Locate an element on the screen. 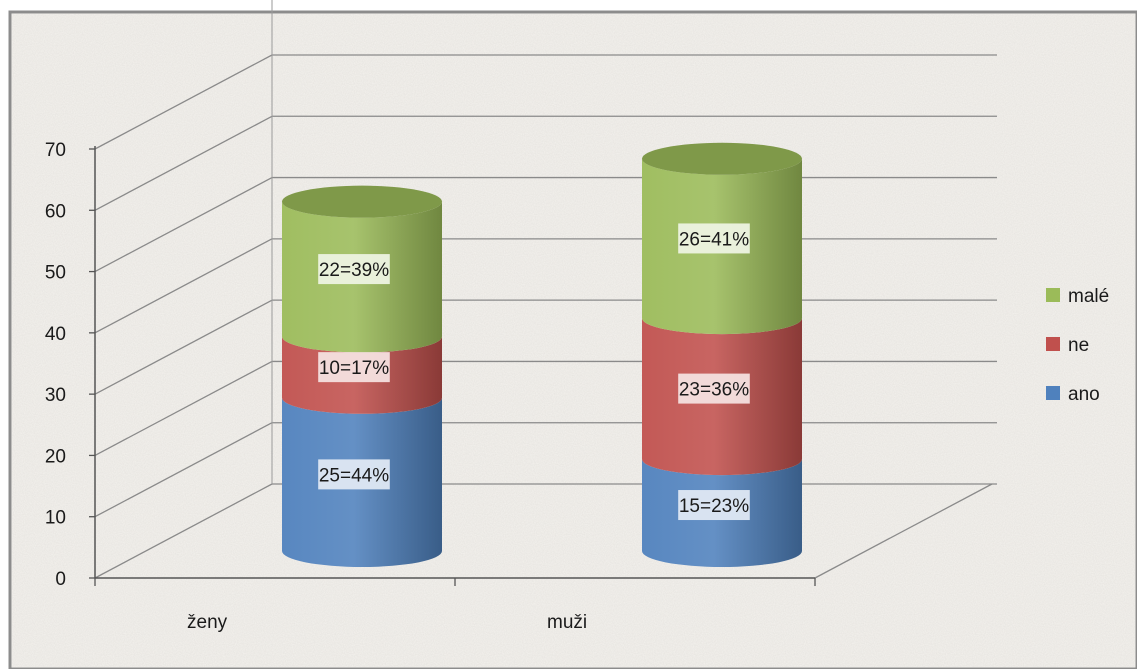  y-tick-label: 0 is located at coordinates (60, 579).